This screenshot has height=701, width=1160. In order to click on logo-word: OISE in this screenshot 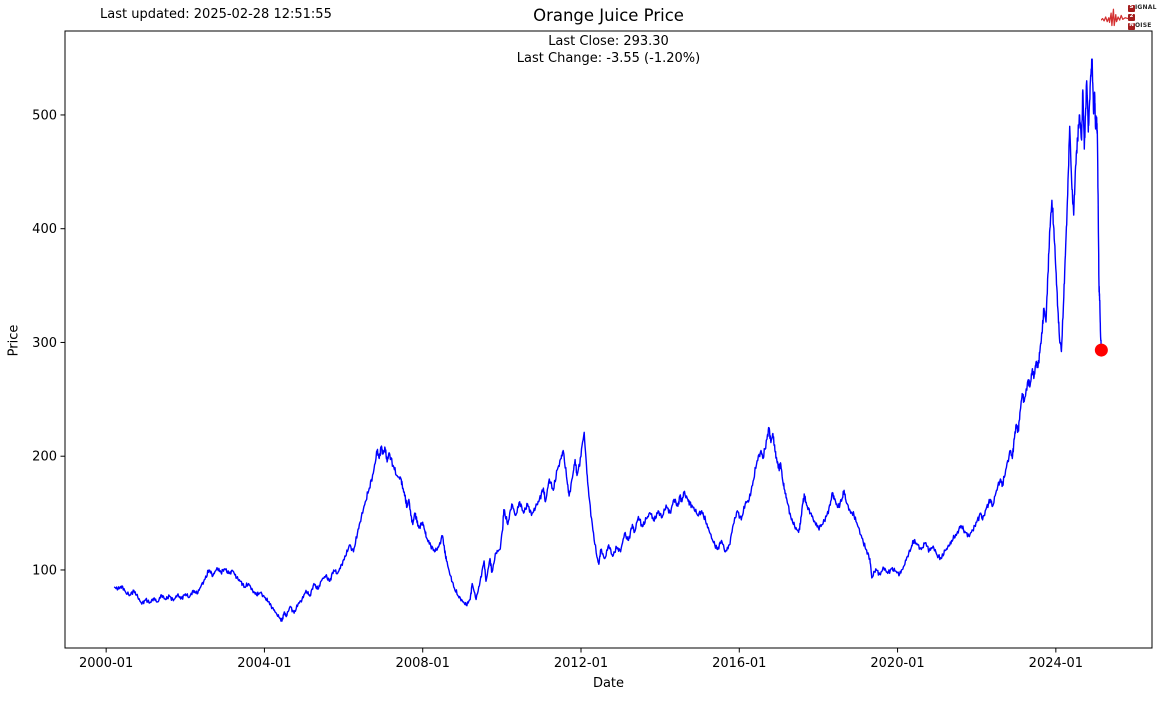, I will do `click(1143, 25)`.